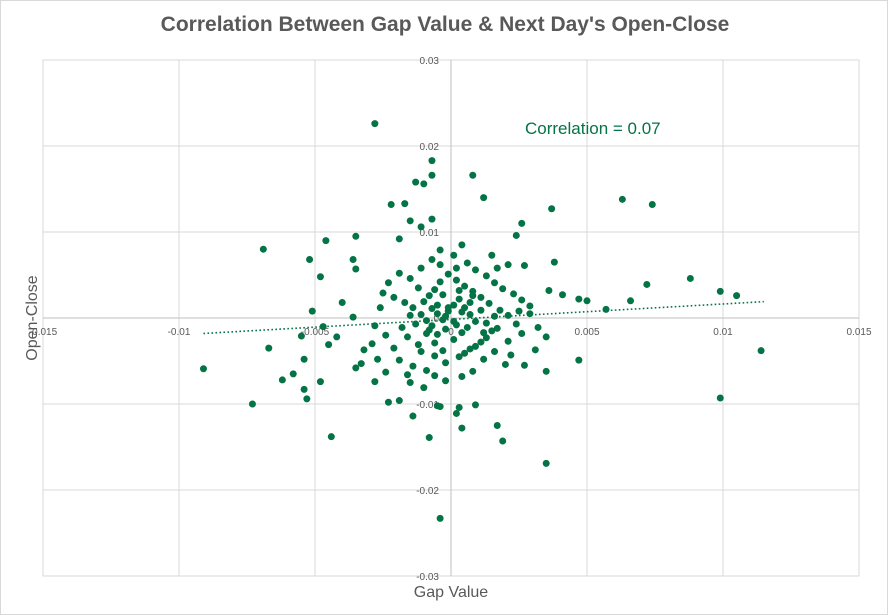  What do you see at coordinates (427, 577) in the screenshot?
I see `y-tick-label: -0.03` at bounding box center [427, 577].